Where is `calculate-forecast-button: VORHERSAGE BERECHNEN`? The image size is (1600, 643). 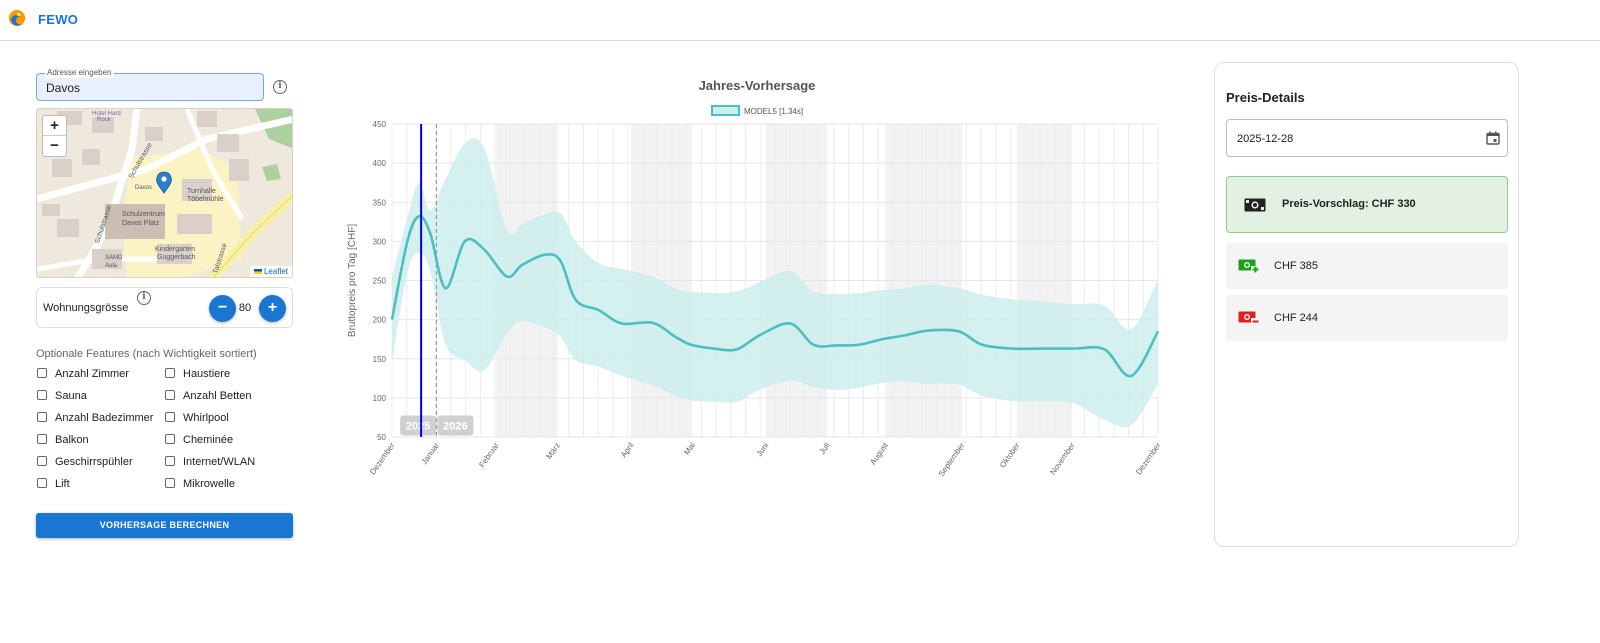 calculate-forecast-button: VORHERSAGE BERECHNEN is located at coordinates (164, 525).